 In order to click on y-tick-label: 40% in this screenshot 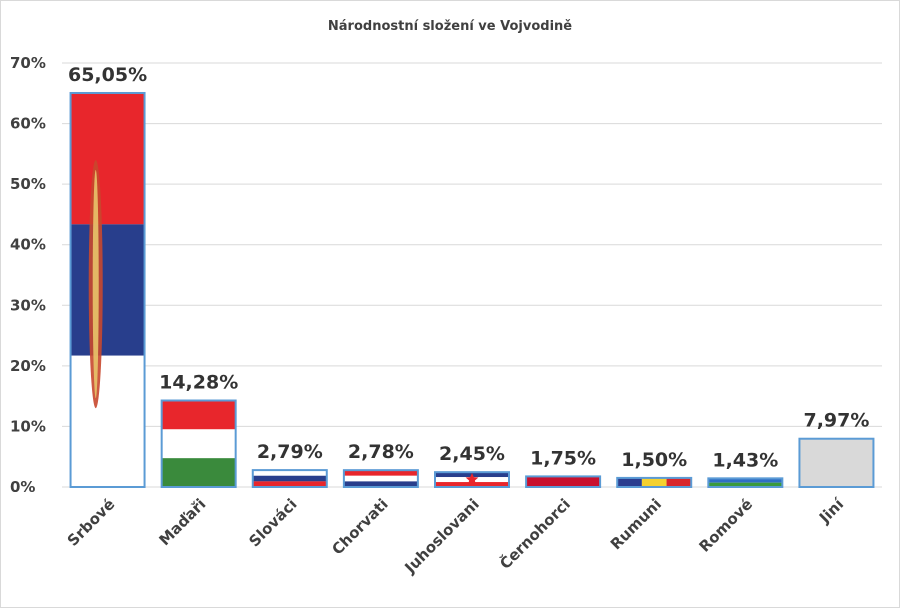, I will do `click(28, 245)`.